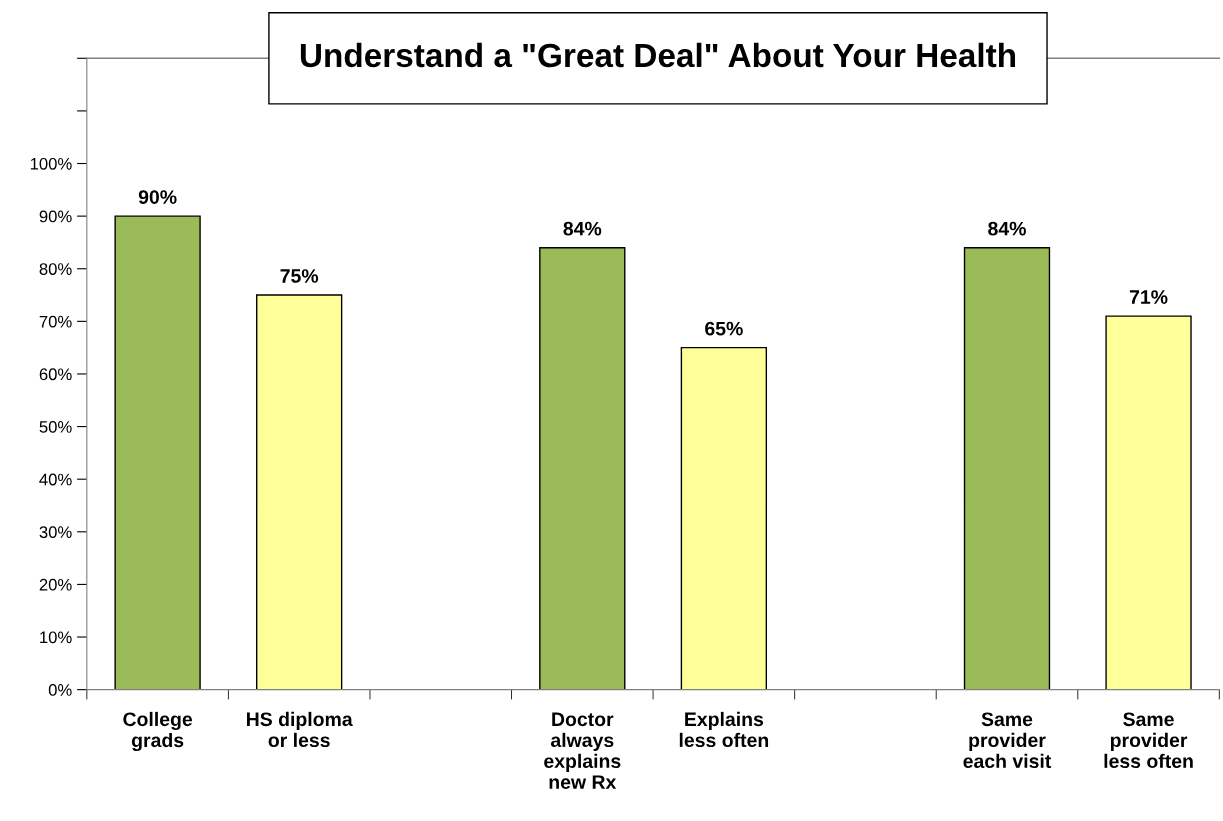 This screenshot has height=821, width=1223. Describe the element at coordinates (55, 479) in the screenshot. I see `y-tick-label: 40%` at that location.